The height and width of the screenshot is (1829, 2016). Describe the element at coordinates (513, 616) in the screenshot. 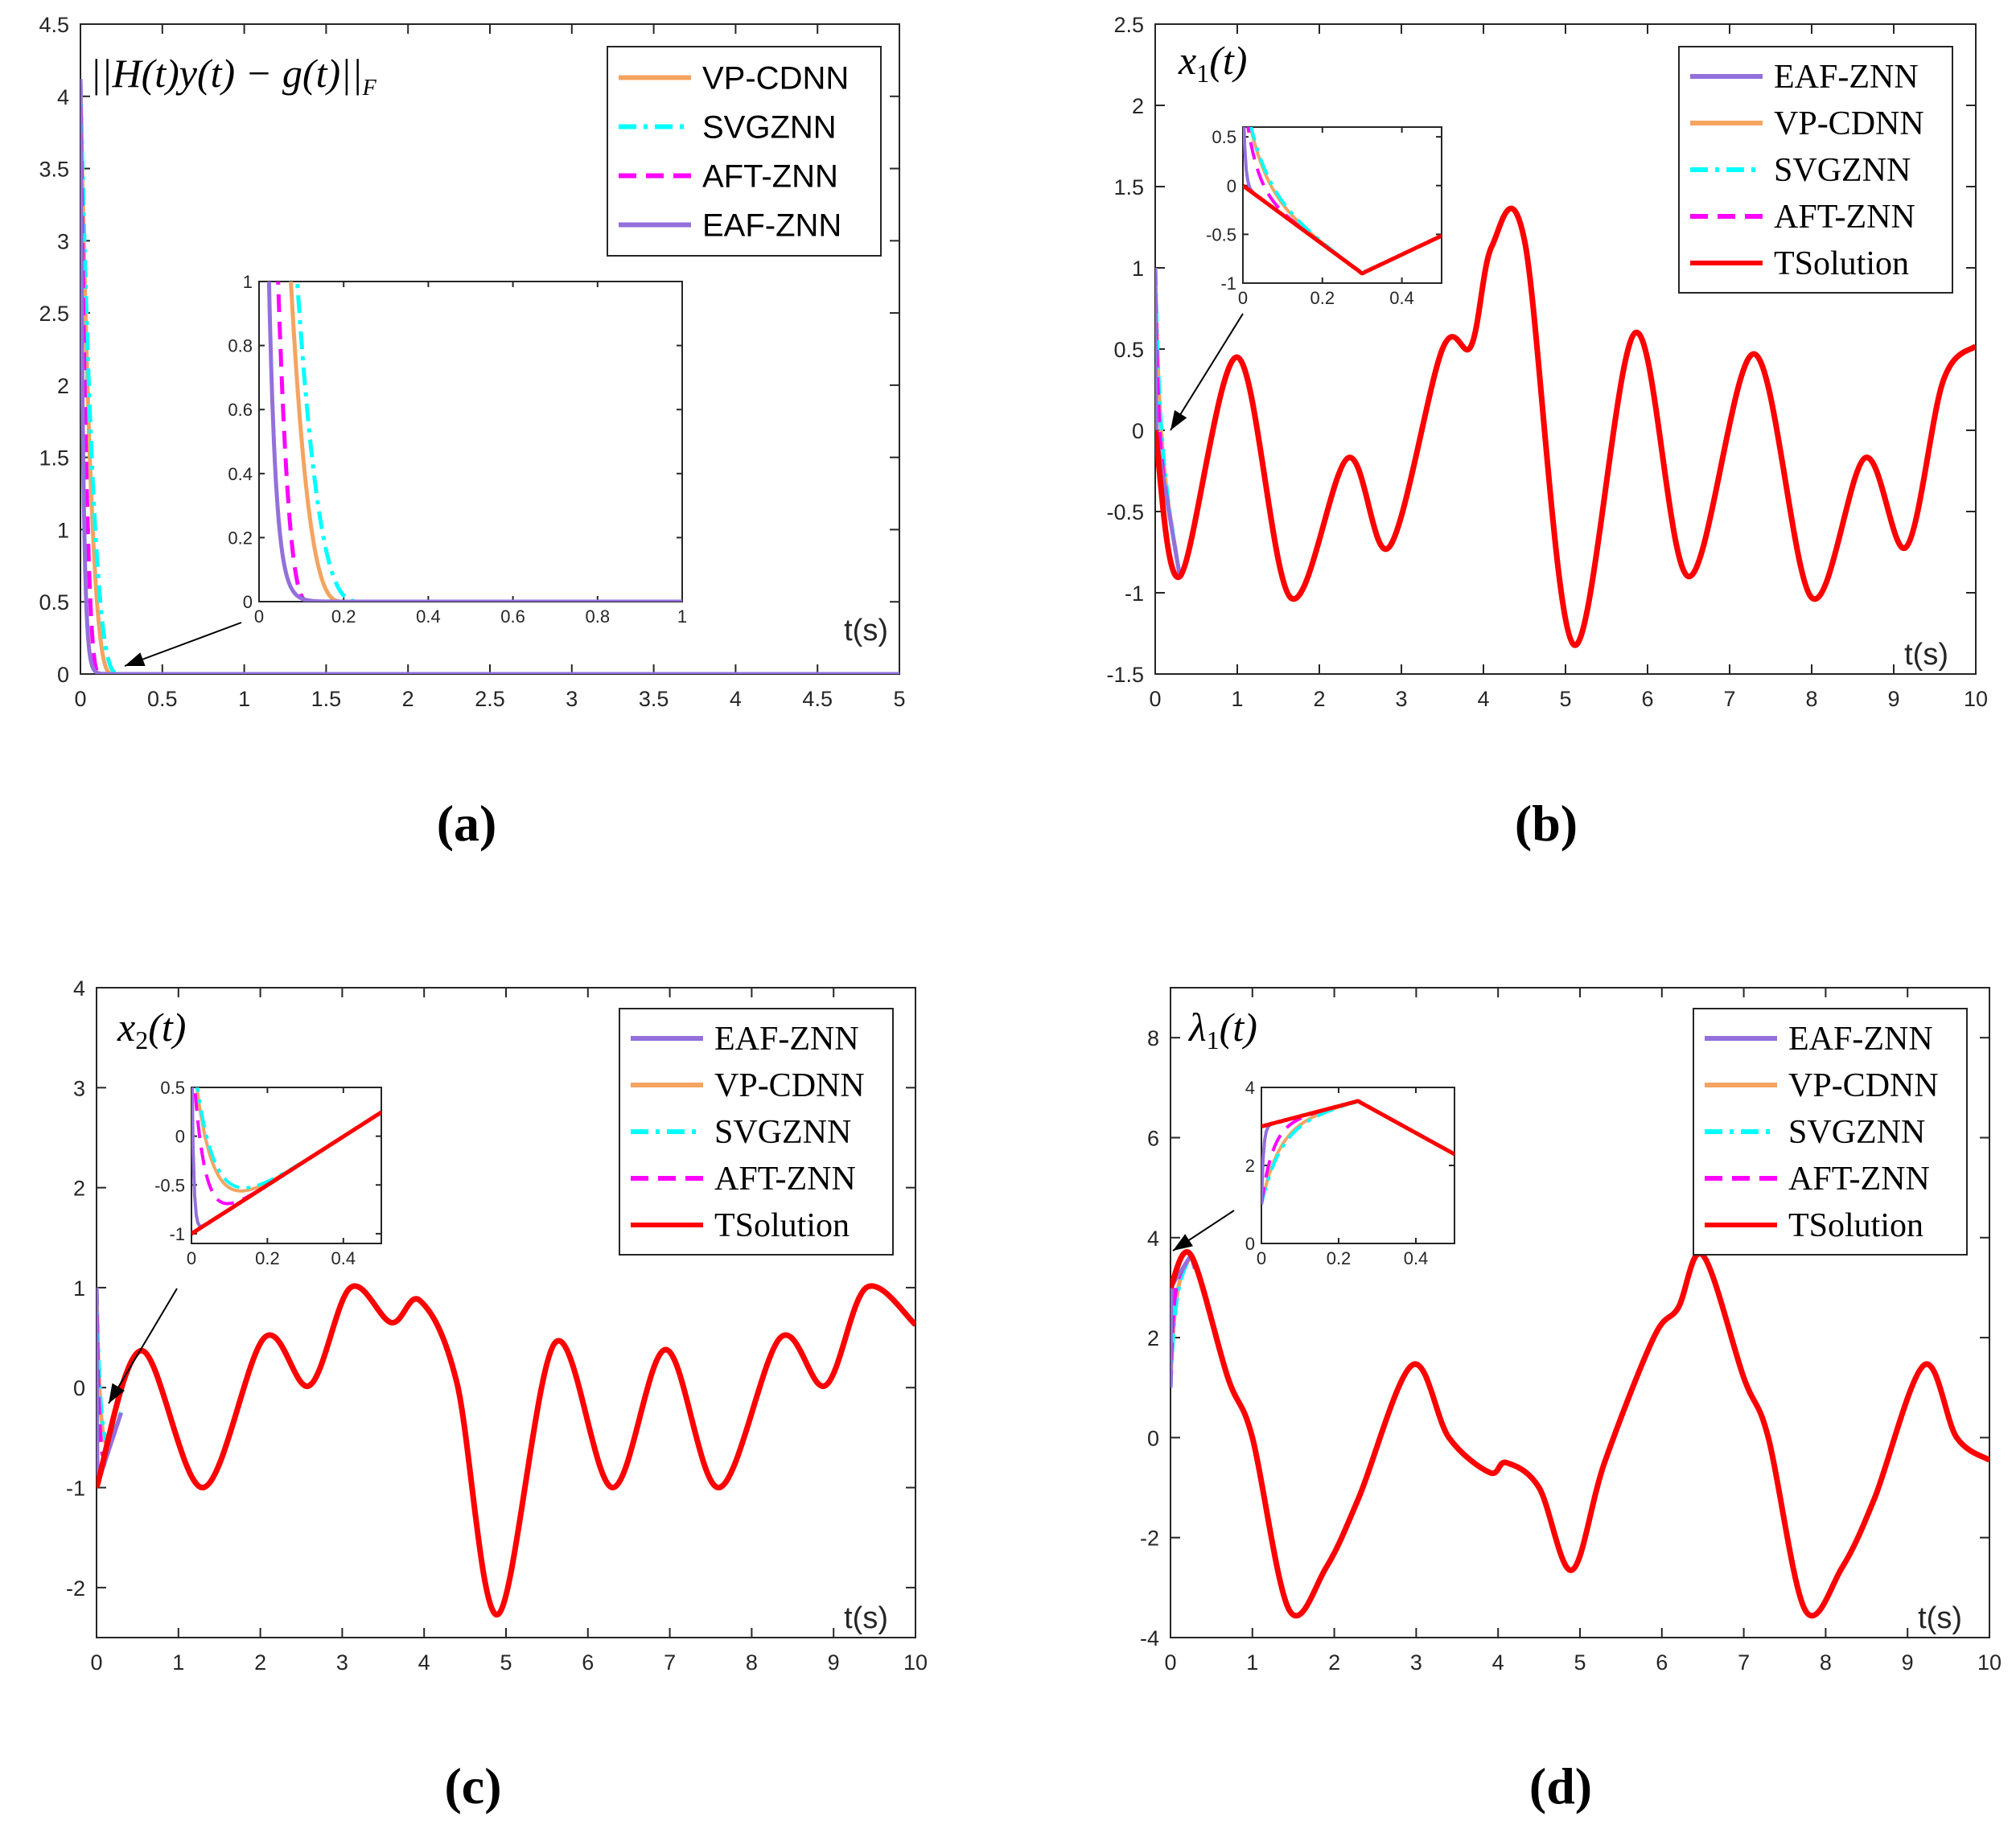

I see `inset-x-tick-label: 0.6` at that location.